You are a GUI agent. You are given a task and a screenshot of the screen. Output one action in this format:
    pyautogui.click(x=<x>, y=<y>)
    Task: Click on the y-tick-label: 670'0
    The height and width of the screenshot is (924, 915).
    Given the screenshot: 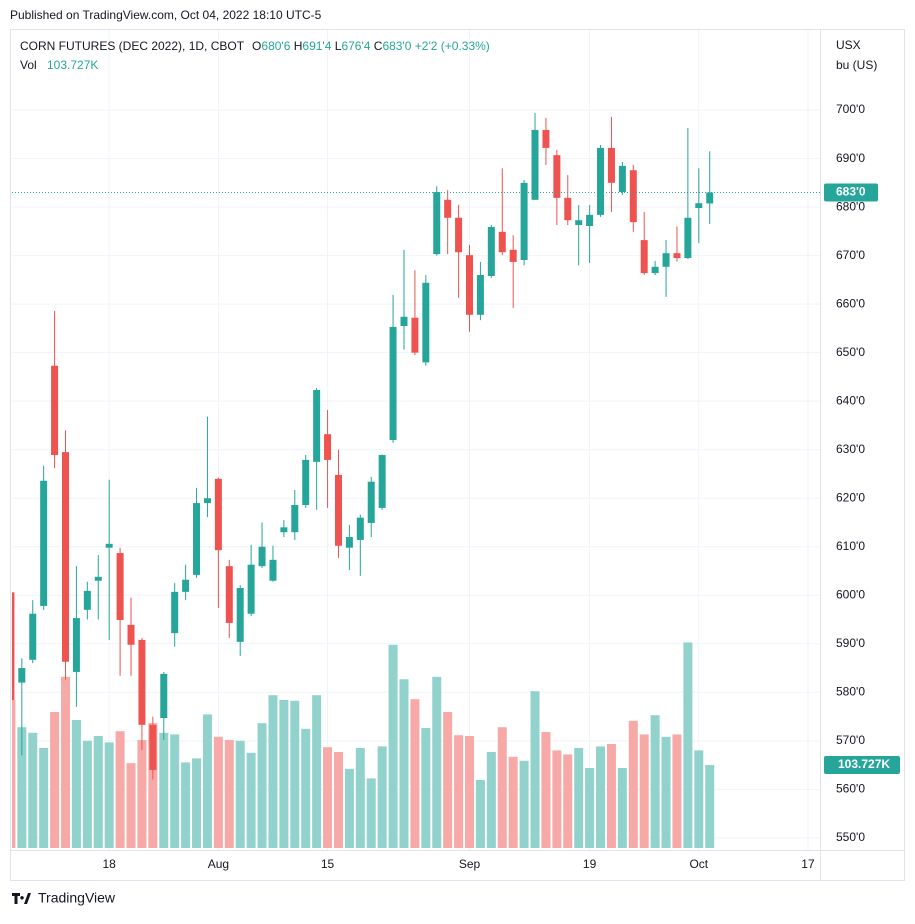 What is the action you would take?
    pyautogui.click(x=850, y=255)
    